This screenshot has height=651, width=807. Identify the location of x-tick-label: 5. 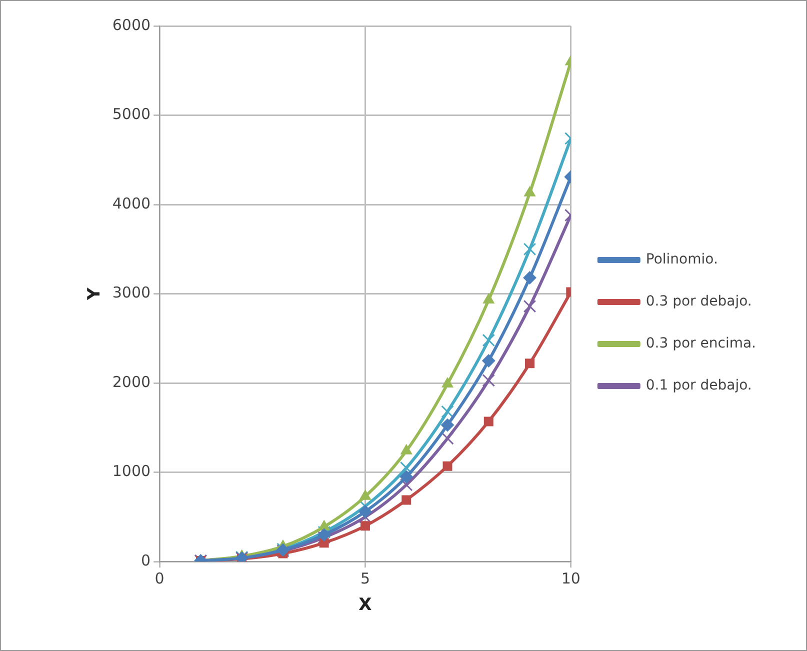
(365, 578).